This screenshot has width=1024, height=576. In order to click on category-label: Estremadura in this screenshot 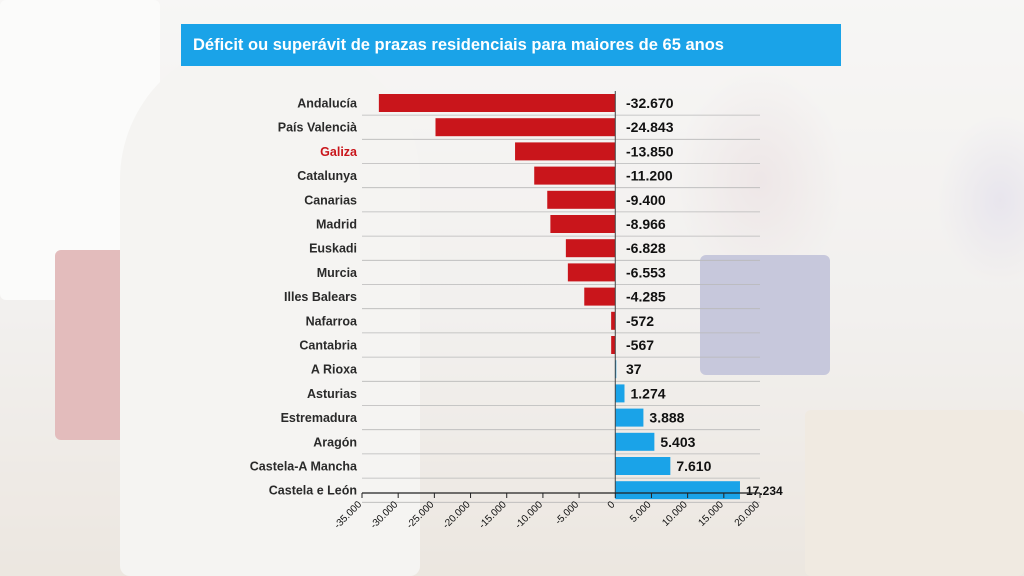, I will do `click(319, 418)`.